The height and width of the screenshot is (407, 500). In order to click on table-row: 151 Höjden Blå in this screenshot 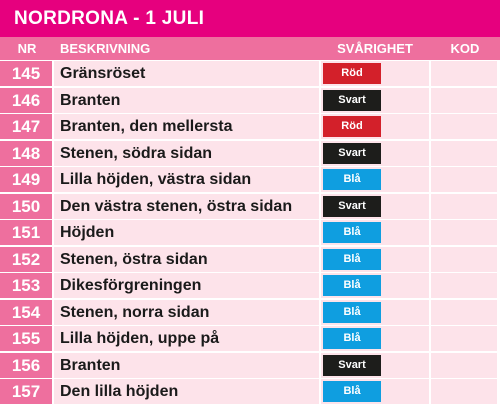, I will do `click(250, 233)`.